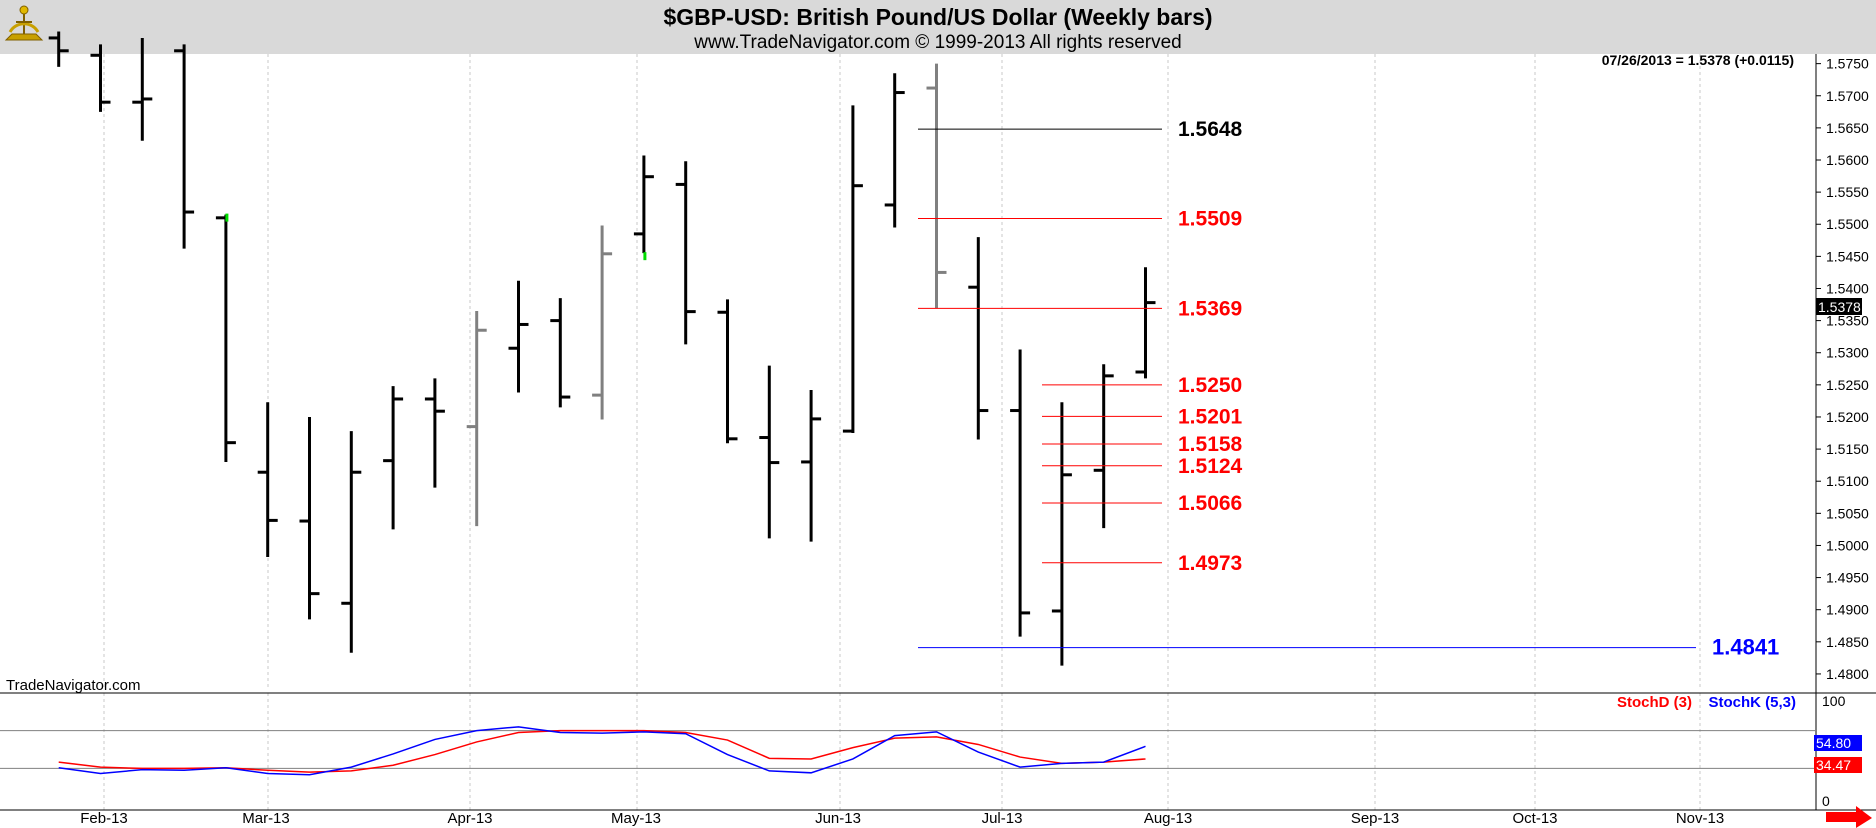 The image size is (1876, 828). I want to click on watermark-text: TradeNavigator.com, so click(73, 685).